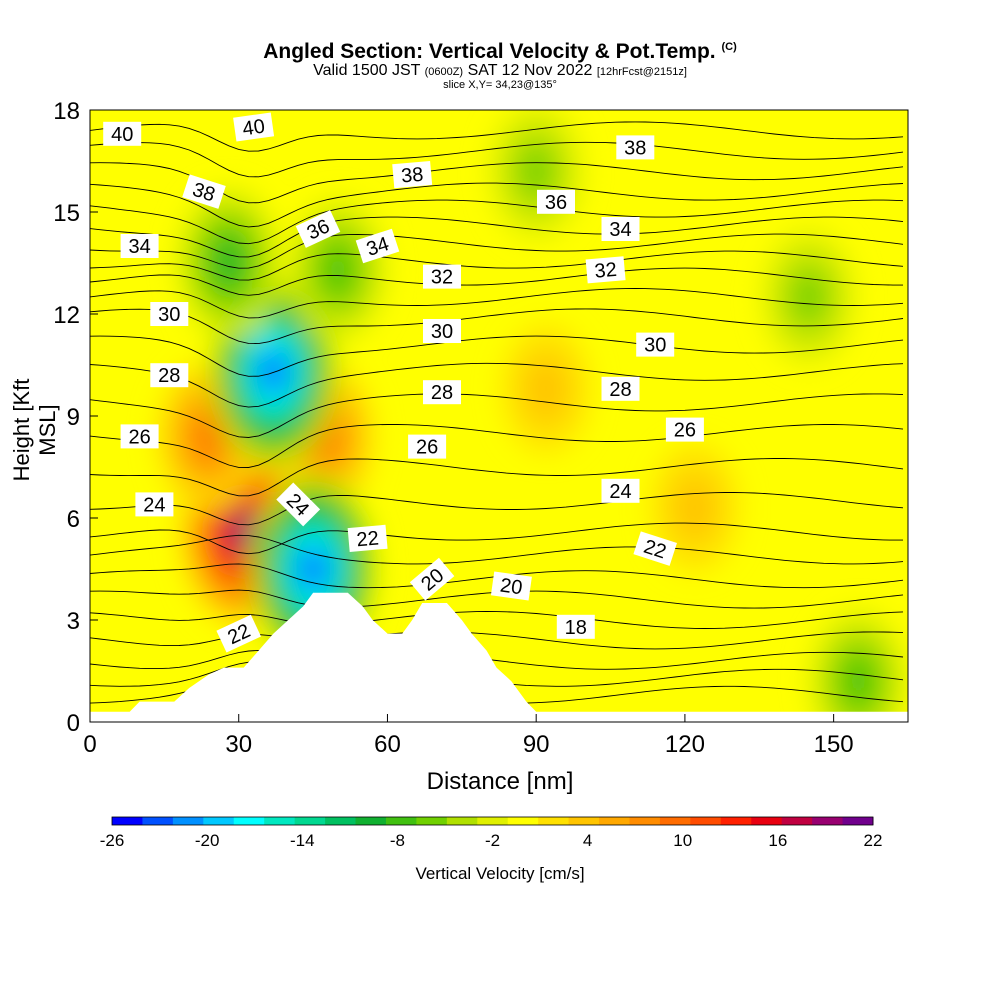 This screenshot has width=1000, height=1000. What do you see at coordinates (89, 744) in the screenshot?
I see `x-tick-label: 0` at bounding box center [89, 744].